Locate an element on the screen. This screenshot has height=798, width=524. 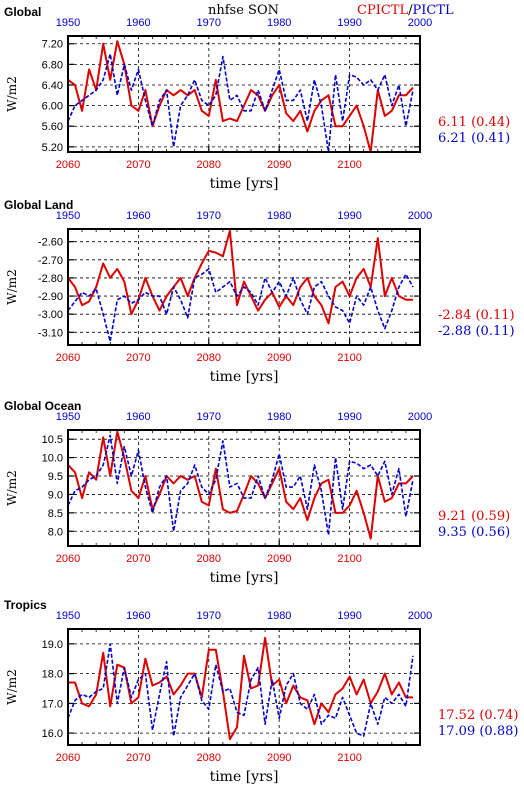
y-tick-label: 6.40 is located at coordinates (52, 86).